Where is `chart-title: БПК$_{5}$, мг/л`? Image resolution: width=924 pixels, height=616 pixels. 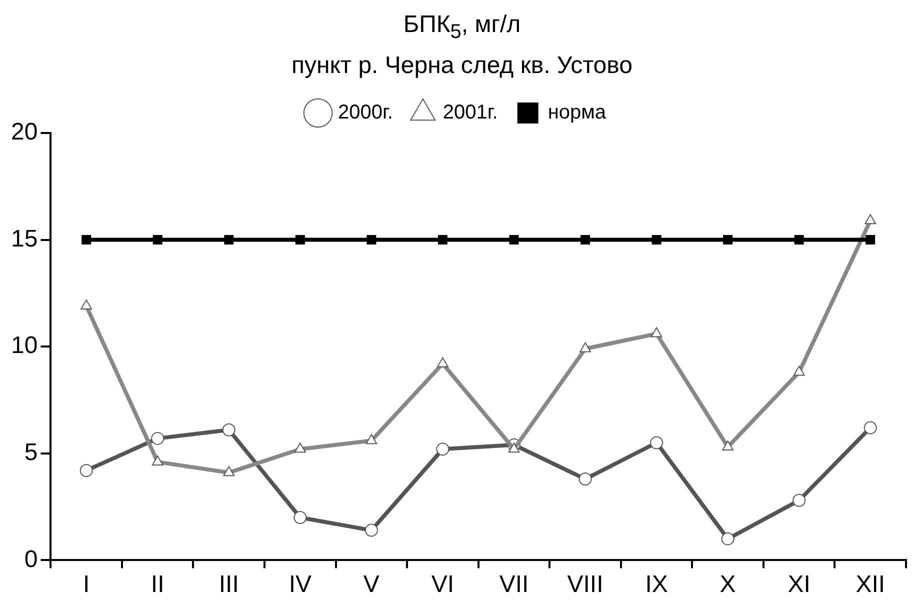
chart-title: БПК$_{5}$, мг/л is located at coordinates (462, 27).